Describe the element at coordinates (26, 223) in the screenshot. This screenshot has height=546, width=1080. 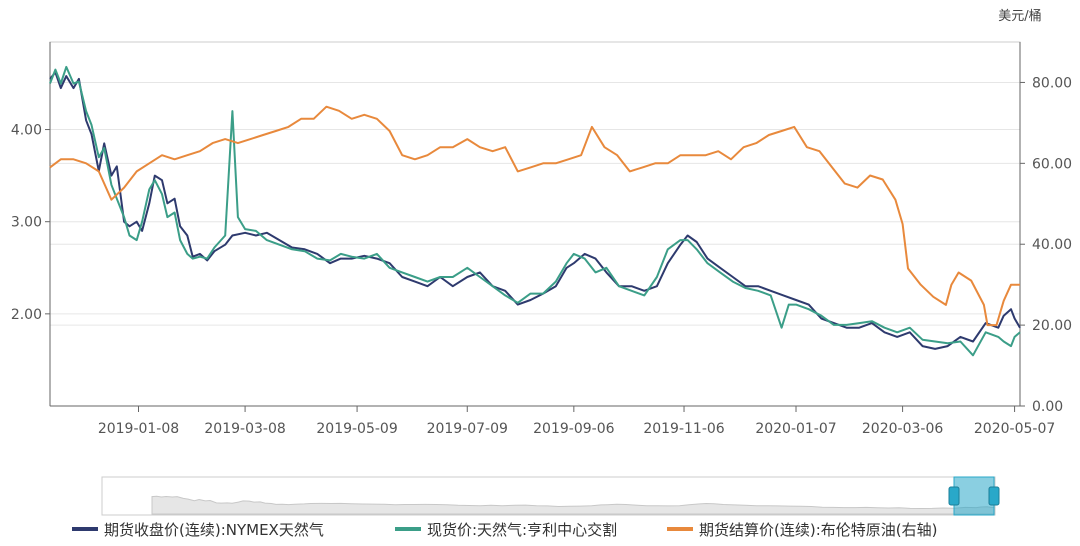
I see `left-axis-tick-label: 3.00` at that location.